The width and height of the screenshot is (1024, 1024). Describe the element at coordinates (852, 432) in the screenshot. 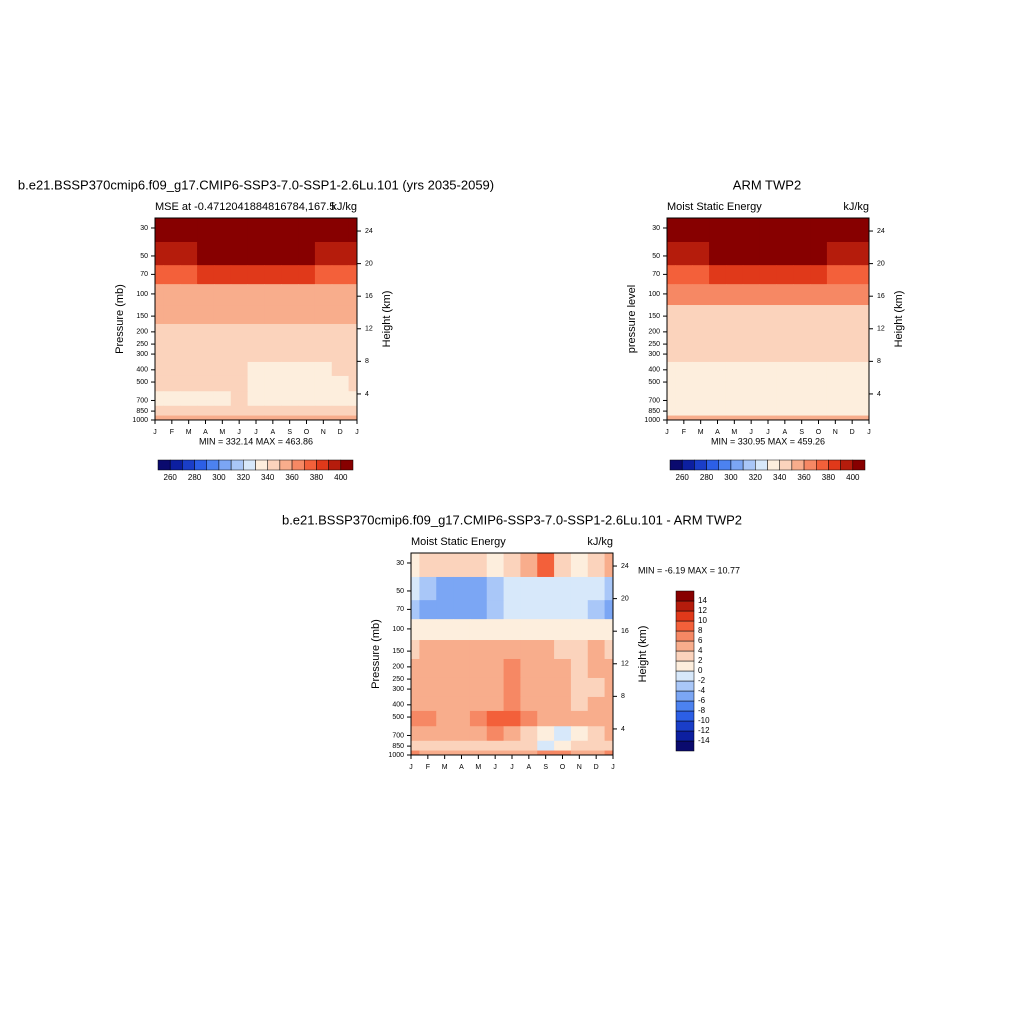

I see `x-tick-label: D` at that location.